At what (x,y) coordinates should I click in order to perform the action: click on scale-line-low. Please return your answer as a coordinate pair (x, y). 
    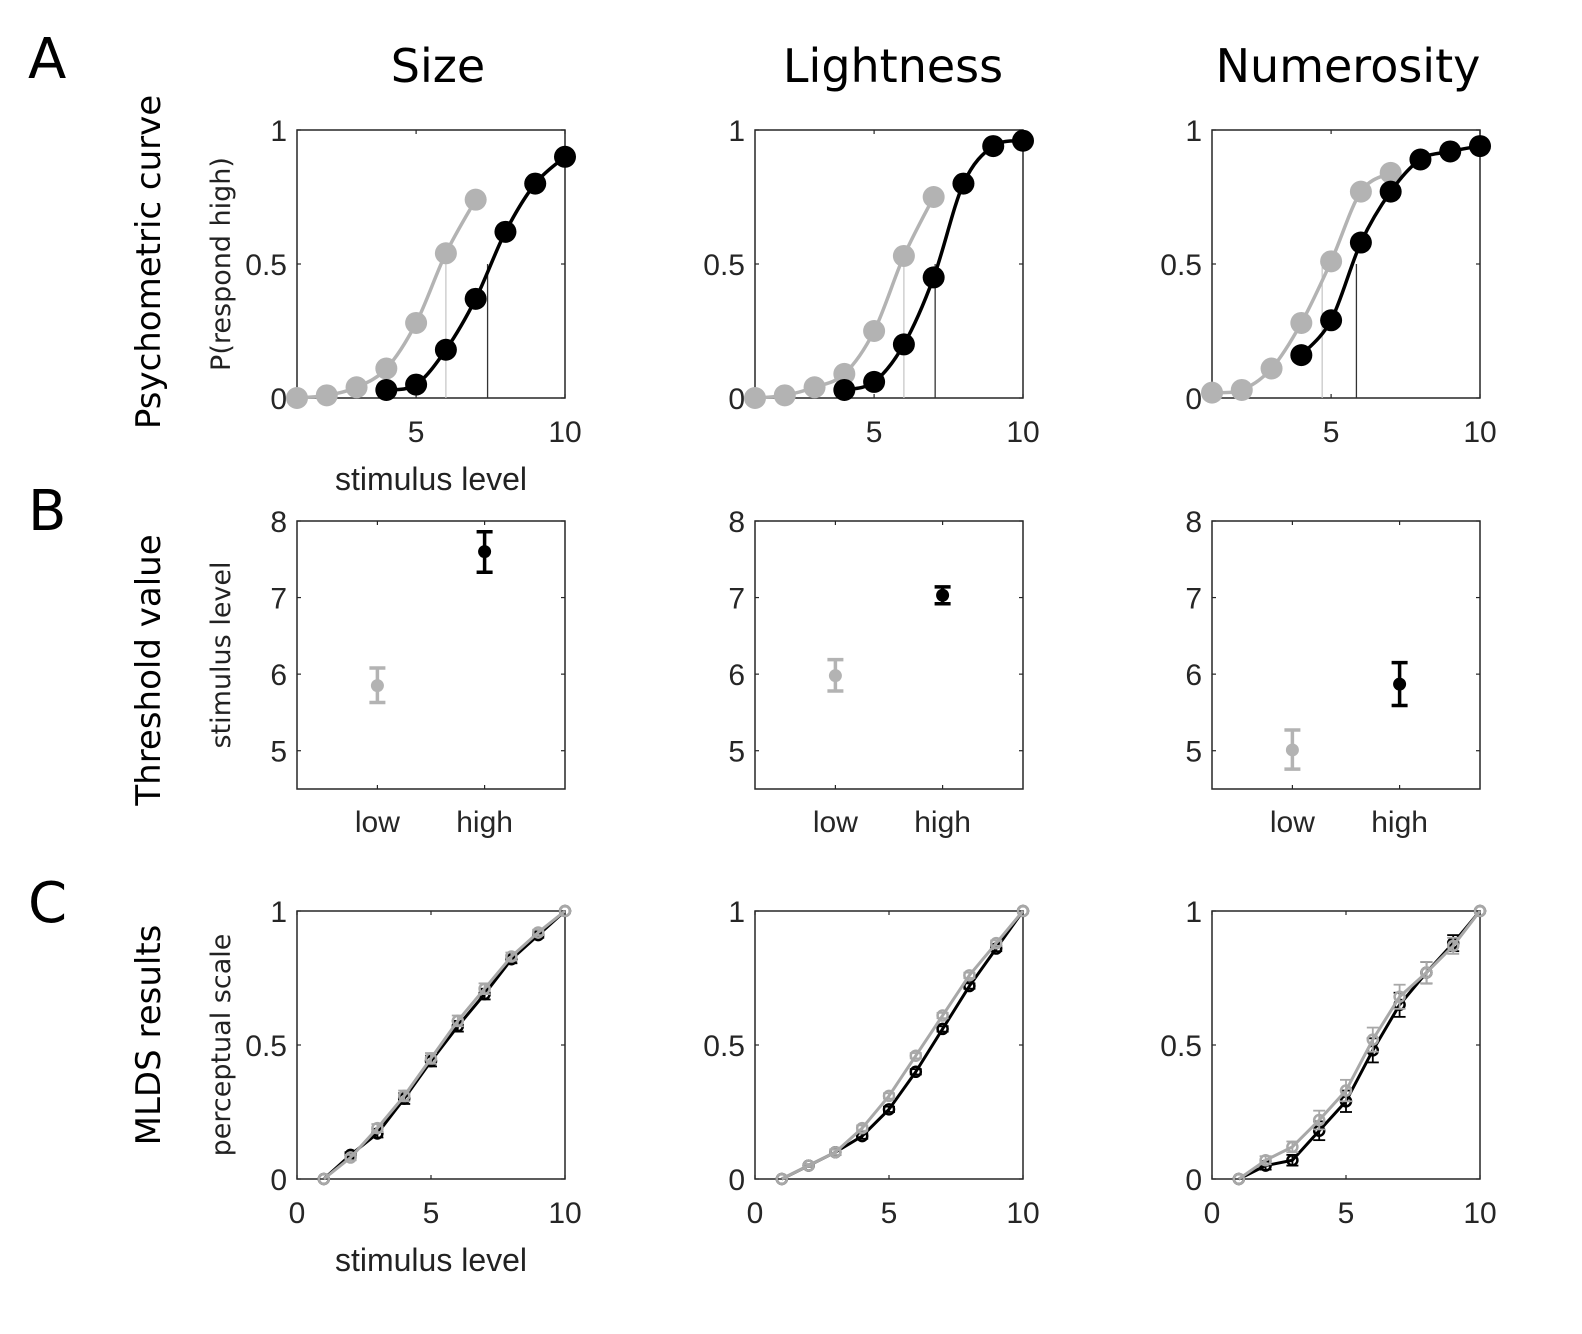
    Looking at the image, I should click on (903, 1045).